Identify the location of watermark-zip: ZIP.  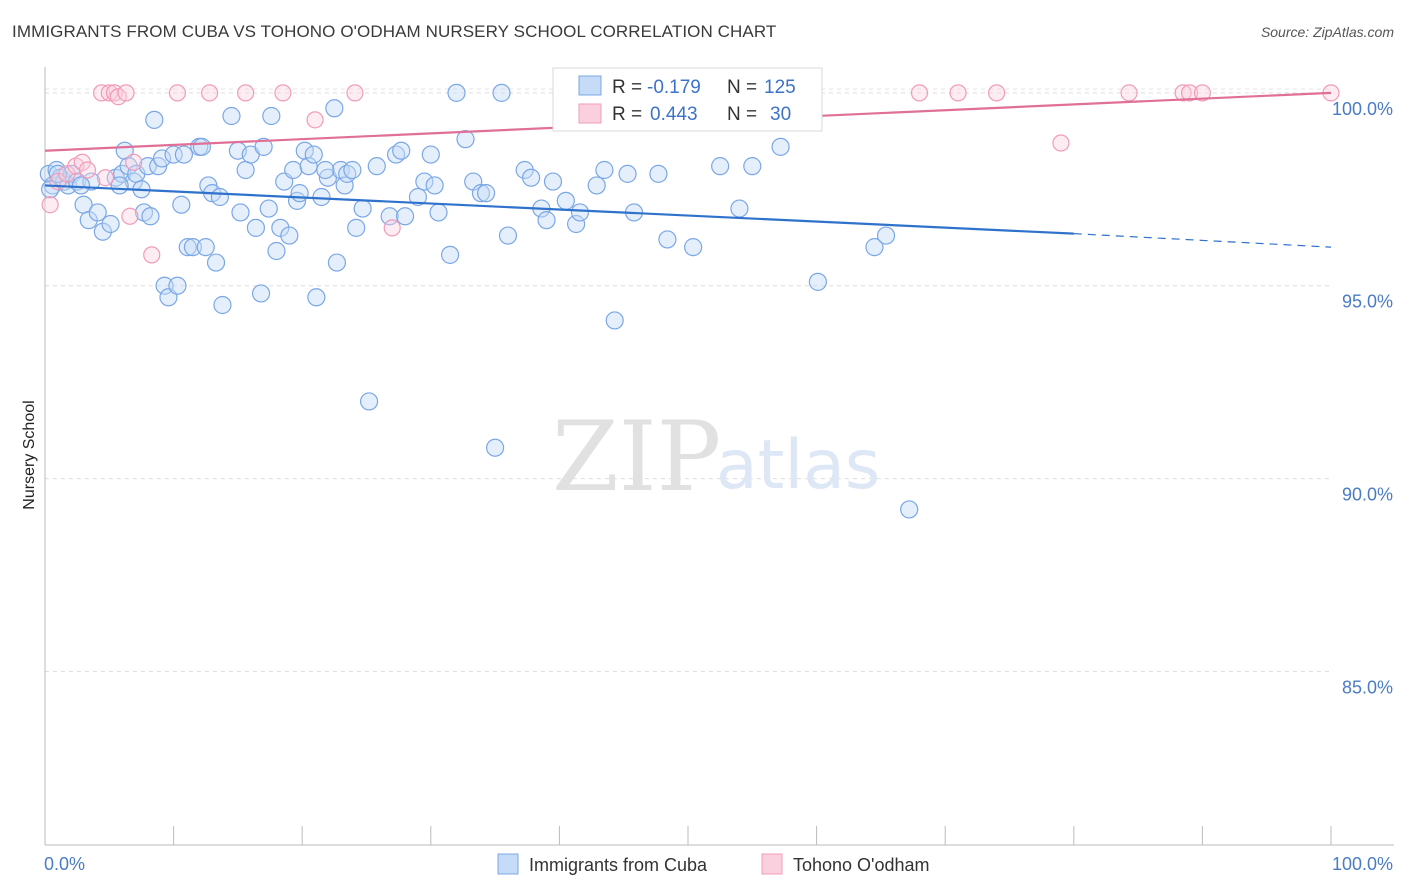
(636, 457).